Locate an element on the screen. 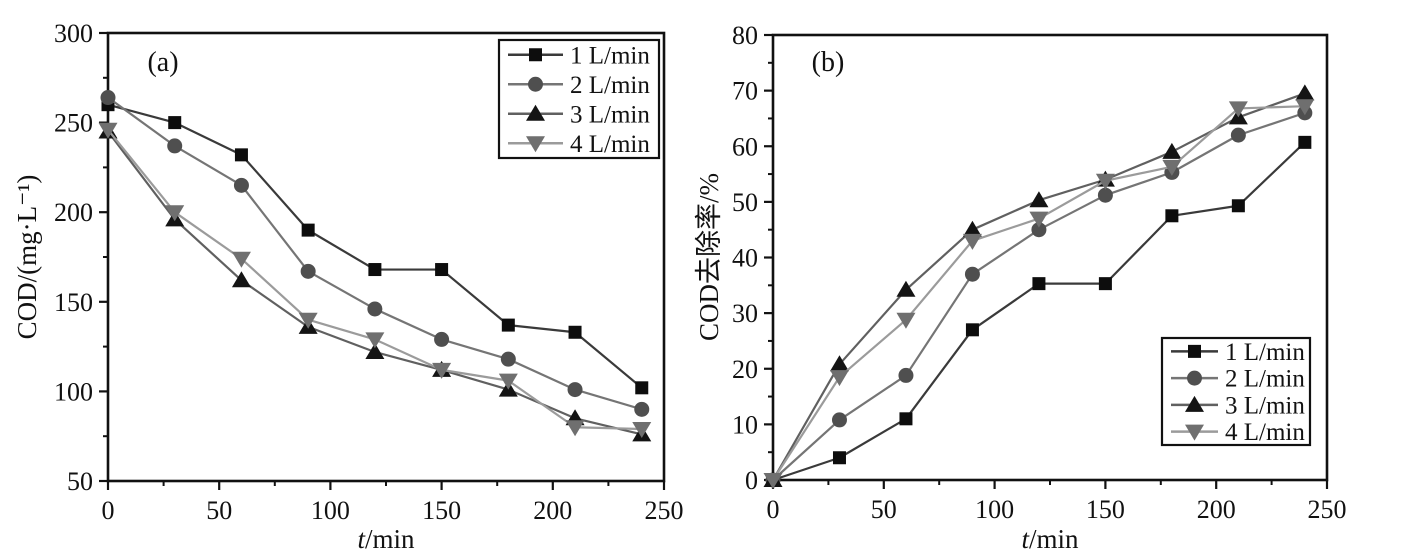 Image resolution: width=1407 pixels, height=560 pixels. x-tick-label: 100 is located at coordinates (330, 510).